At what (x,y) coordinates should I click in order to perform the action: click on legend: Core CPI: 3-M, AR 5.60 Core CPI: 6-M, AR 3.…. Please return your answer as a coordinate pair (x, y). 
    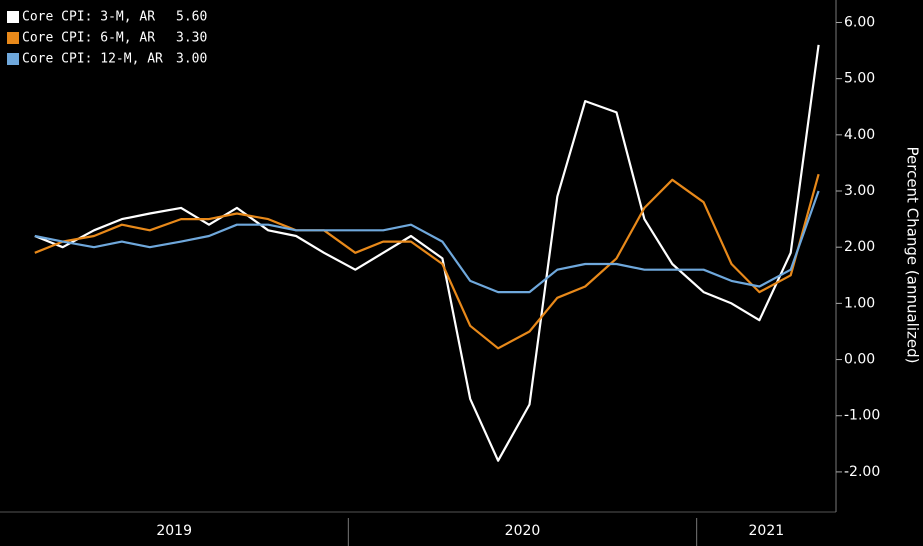
    Looking at the image, I should click on (114, 38).